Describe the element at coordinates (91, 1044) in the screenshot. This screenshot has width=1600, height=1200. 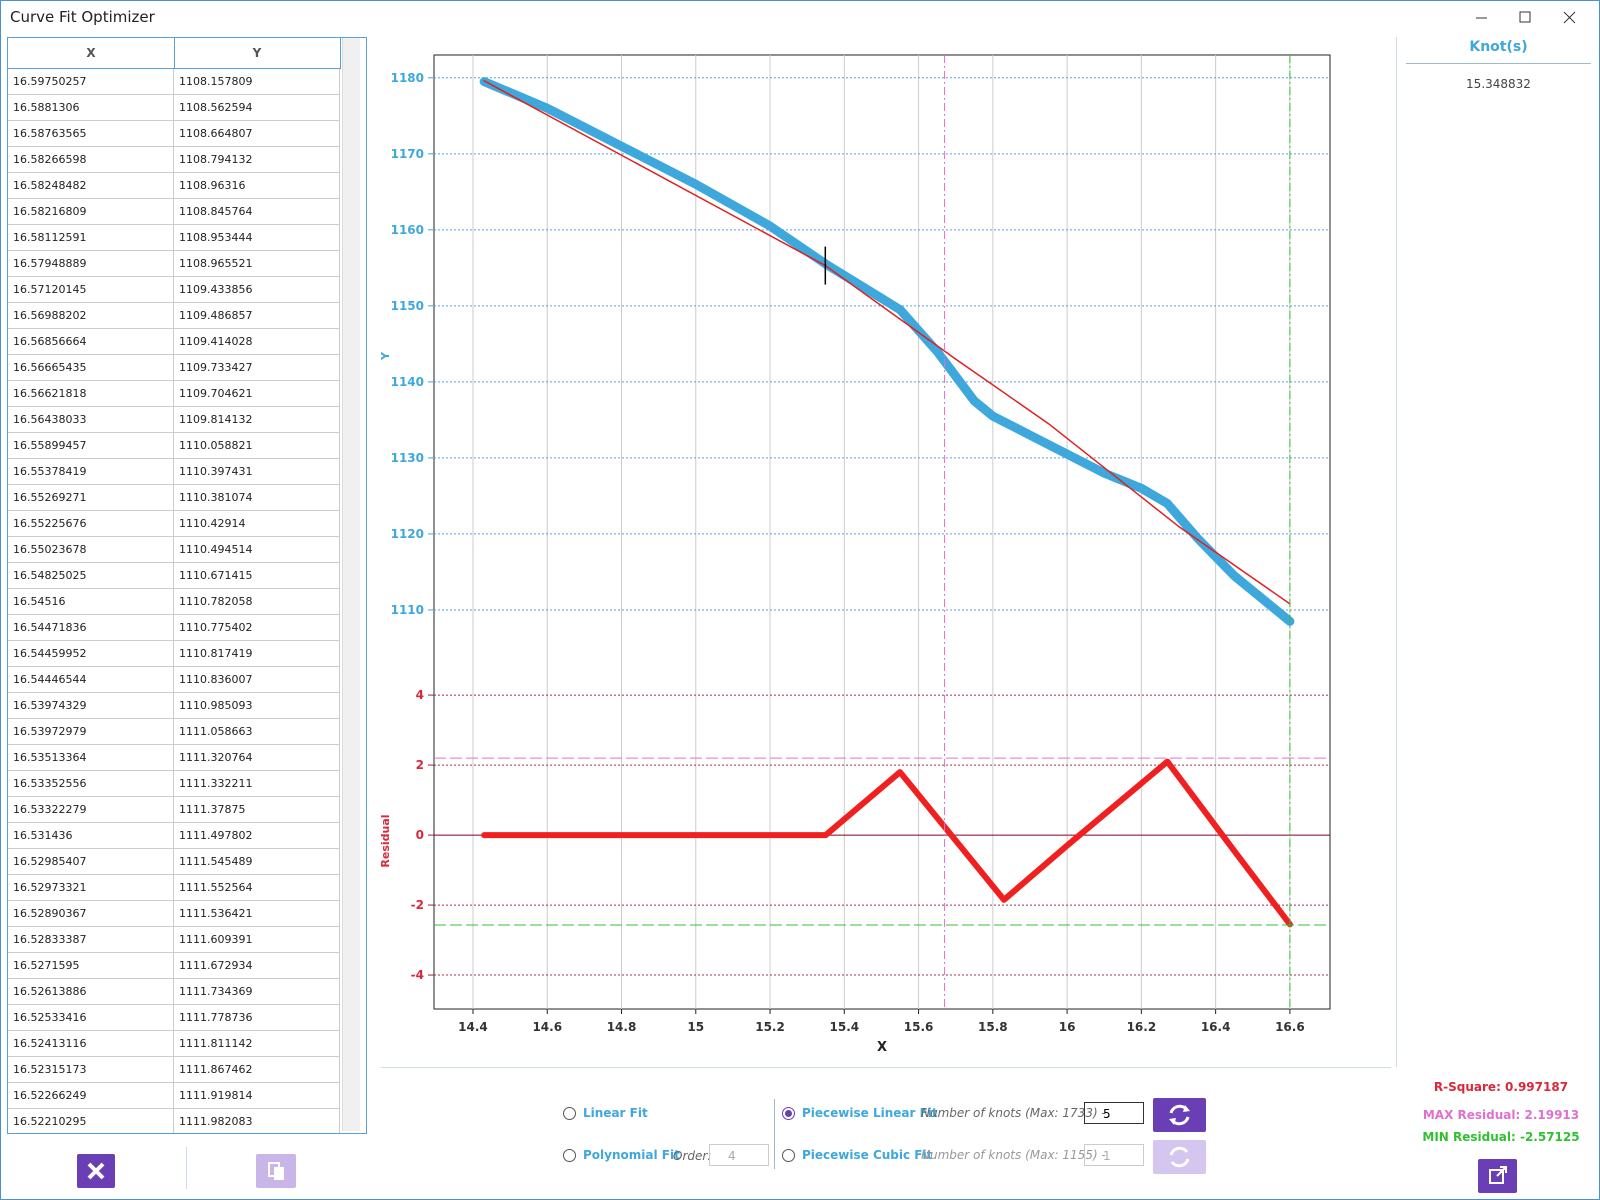
I see `table-cell: 16.52413116` at that location.